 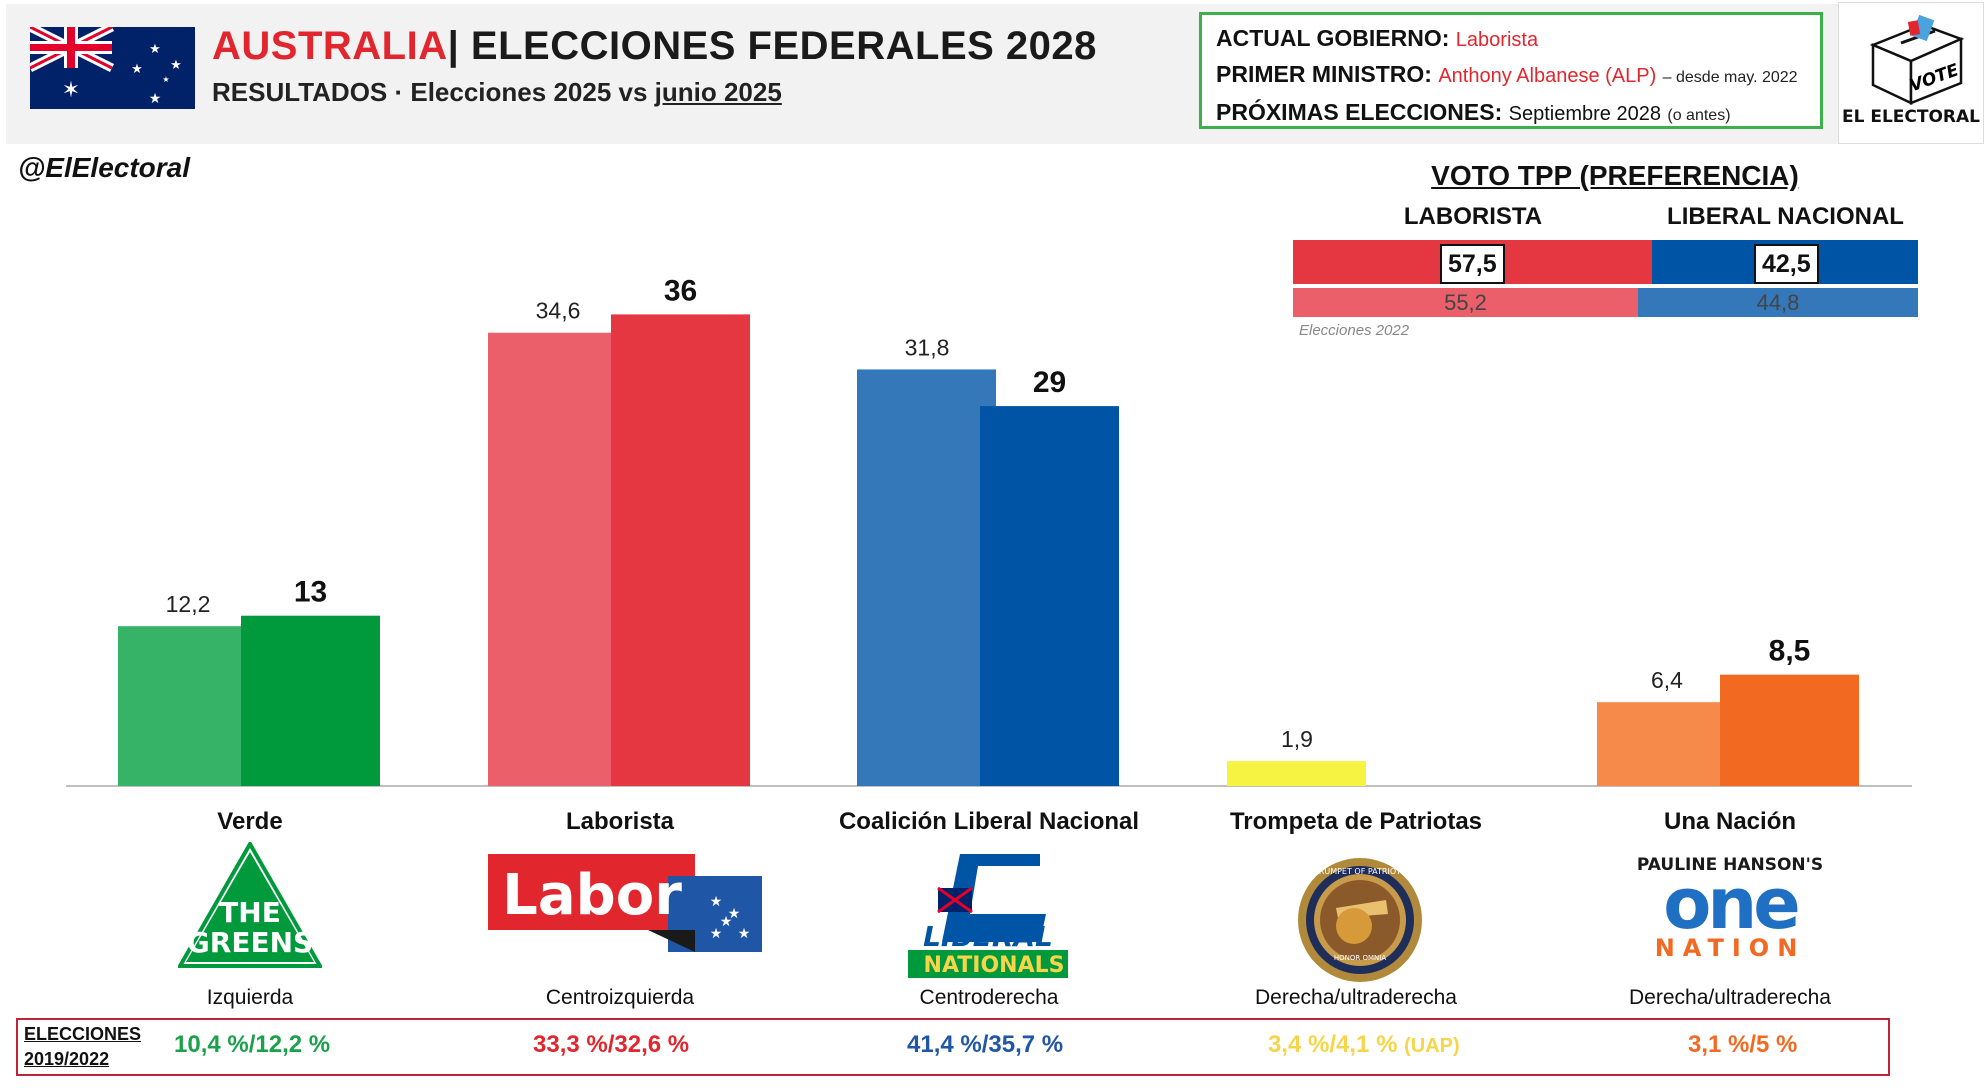 I want to click on previous-trompeta-extra: (UAP), so click(x=1432, y=1046).